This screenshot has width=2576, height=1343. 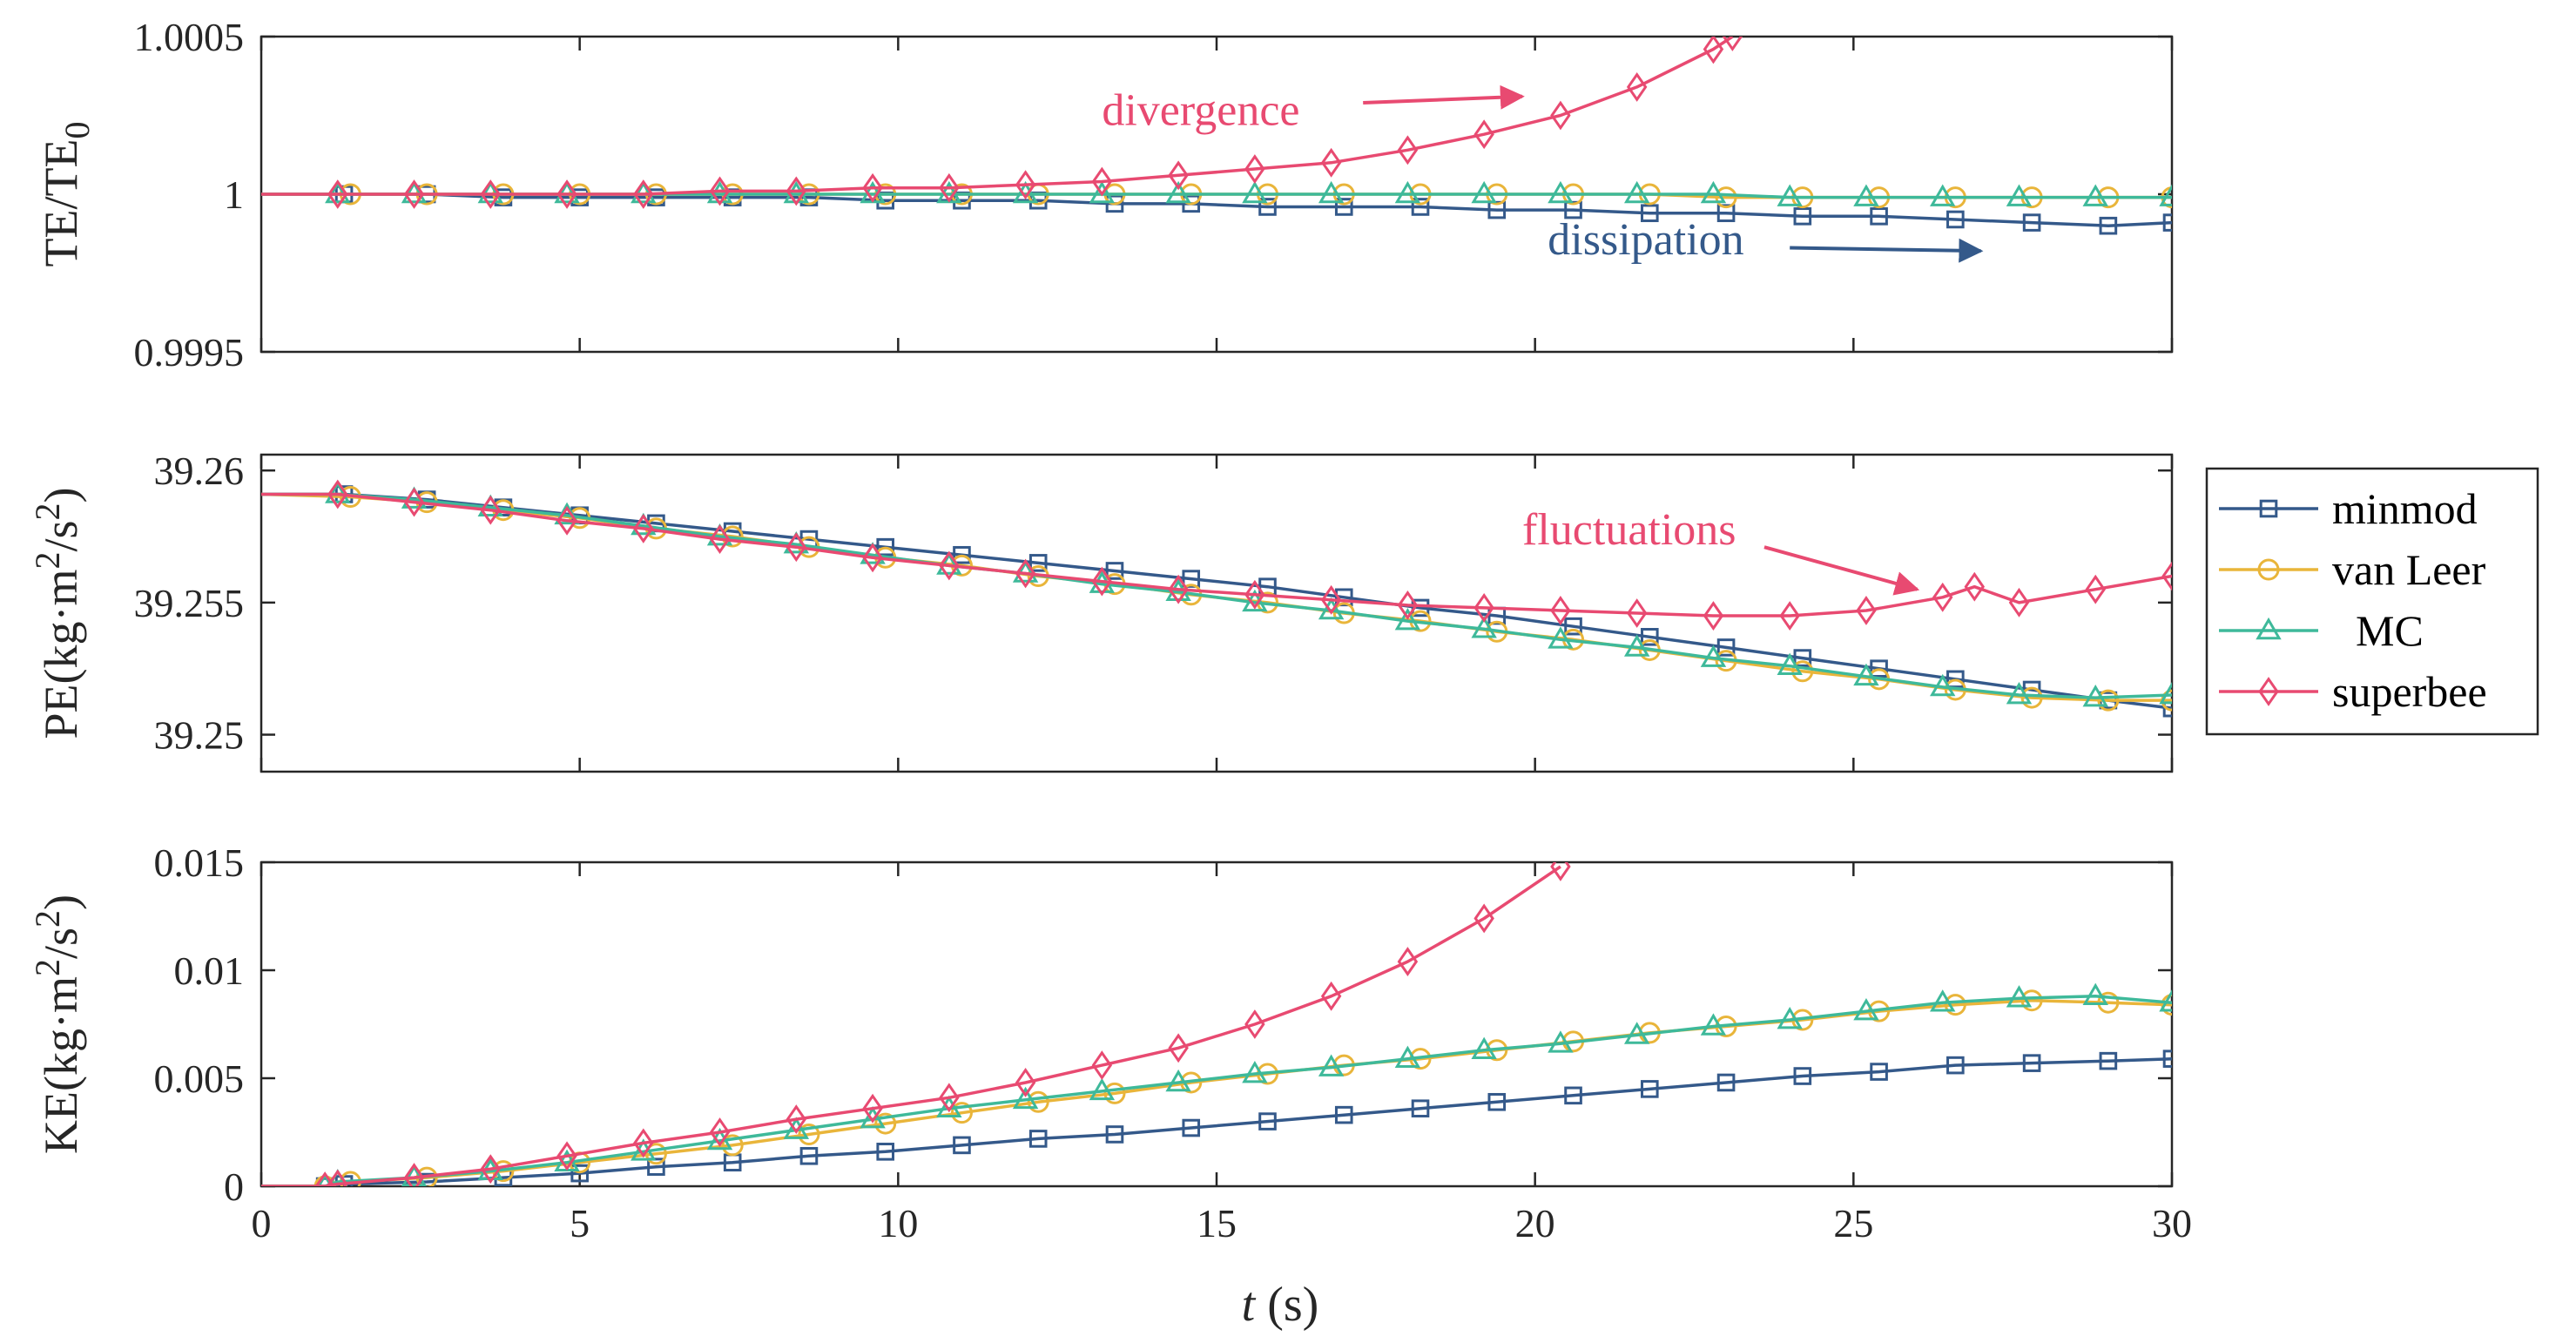 I want to click on y-tick-label: 0.9995, so click(x=189, y=352).